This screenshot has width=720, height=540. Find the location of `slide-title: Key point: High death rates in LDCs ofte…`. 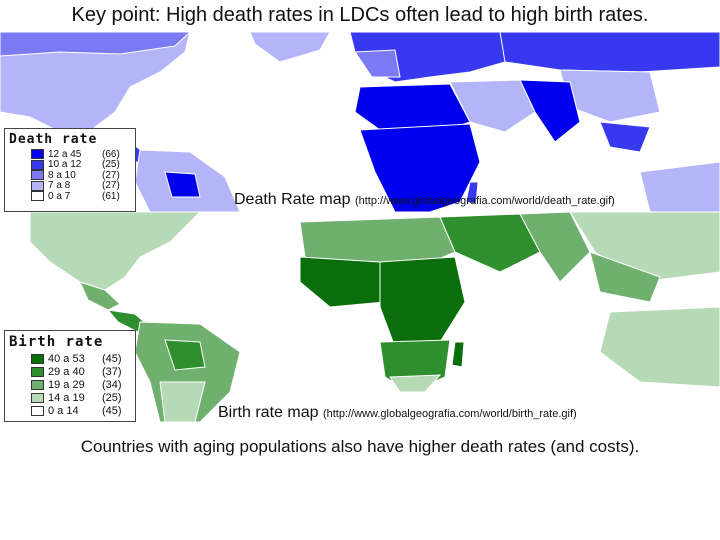

slide-title: Key point: High death rates in LDCs ofte… is located at coordinates (360, 15).